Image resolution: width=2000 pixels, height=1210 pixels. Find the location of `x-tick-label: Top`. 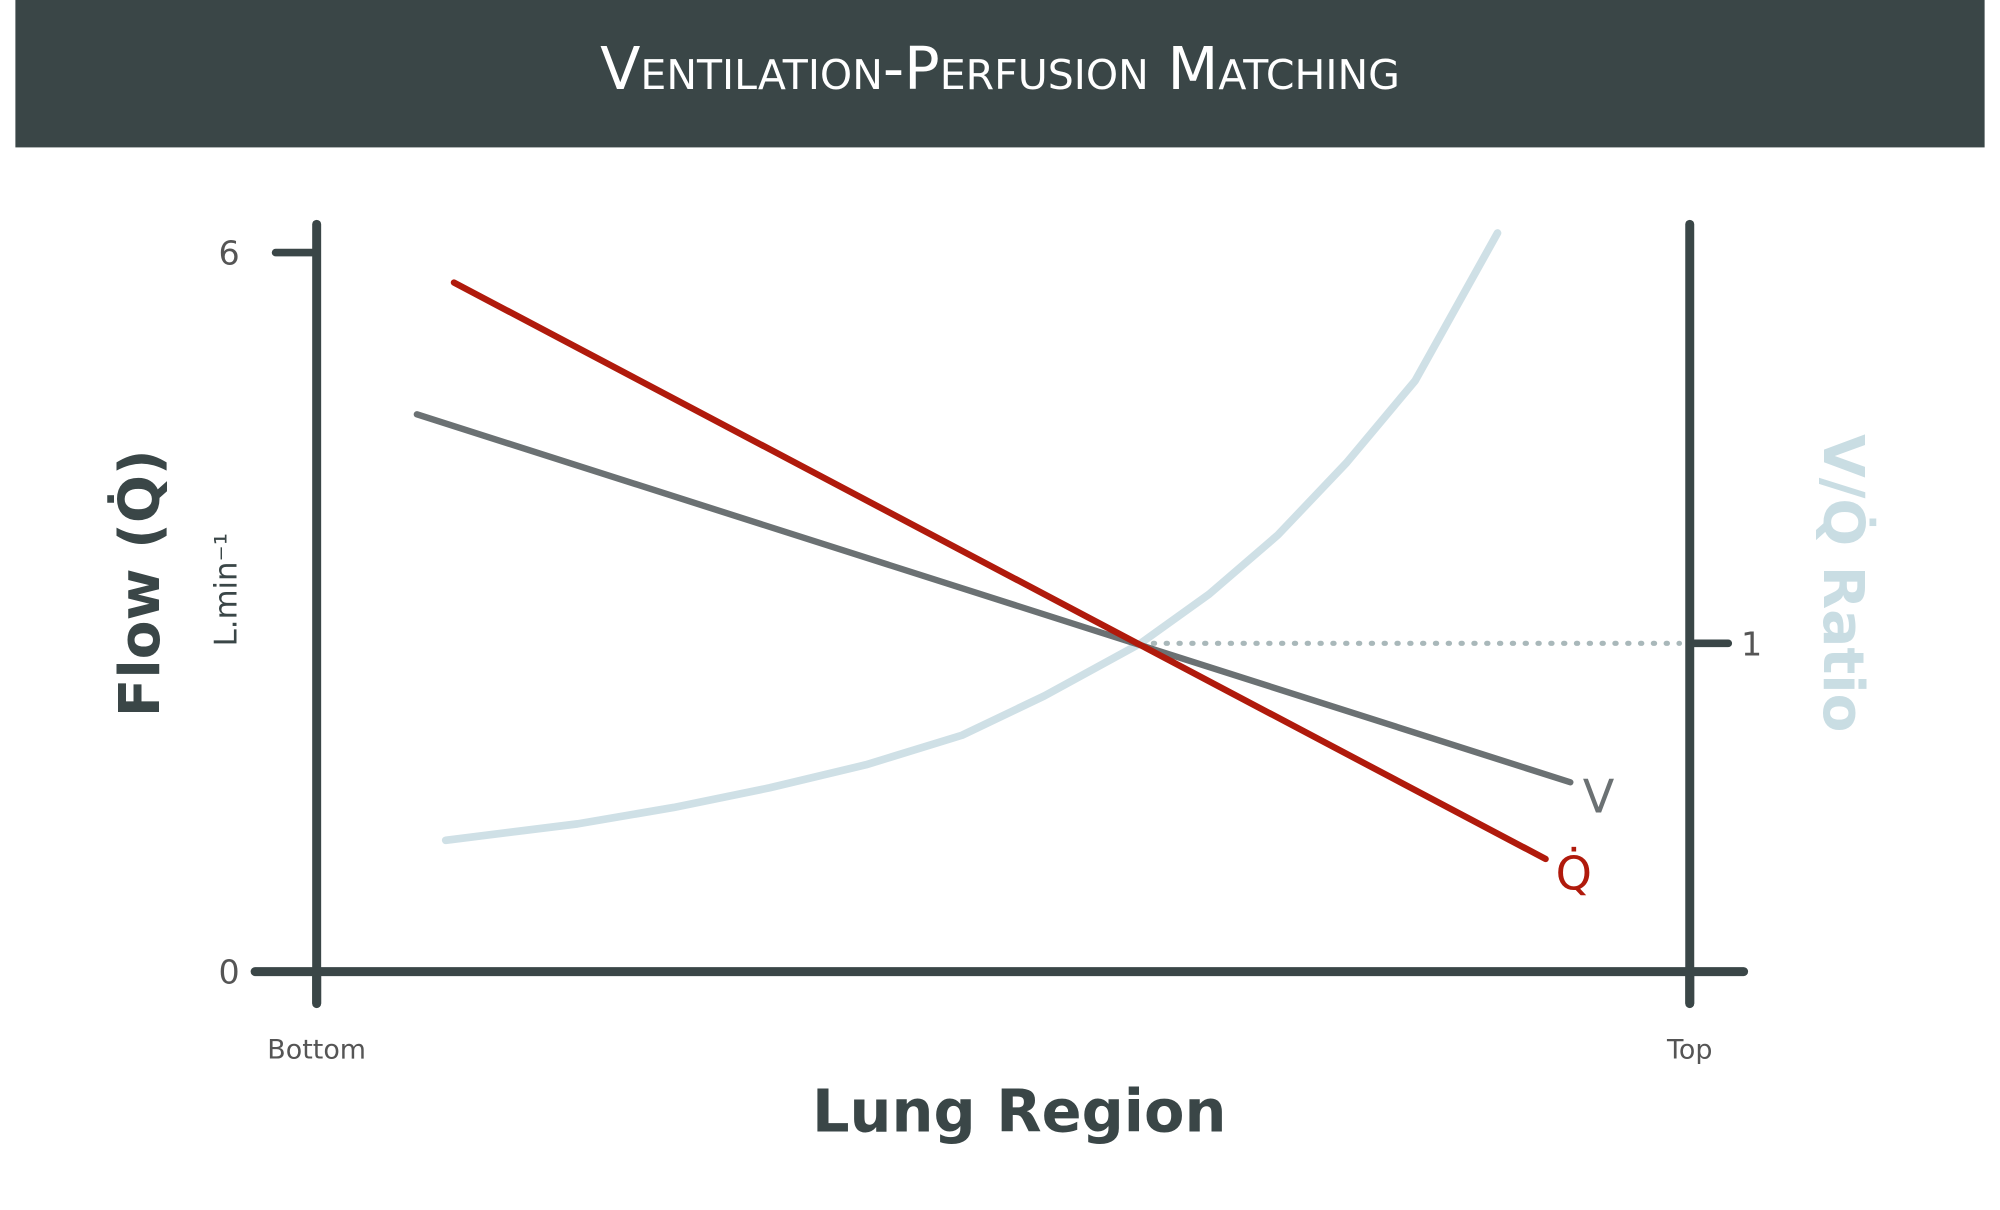

x-tick-label: Top is located at coordinates (1689, 1050).